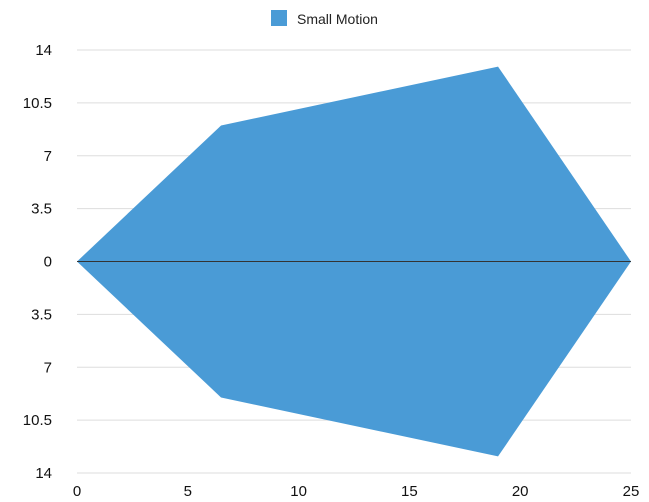 This screenshot has height=502, width=649. Describe the element at coordinates (337, 19) in the screenshot. I see `legend-label: Small Motion` at that location.